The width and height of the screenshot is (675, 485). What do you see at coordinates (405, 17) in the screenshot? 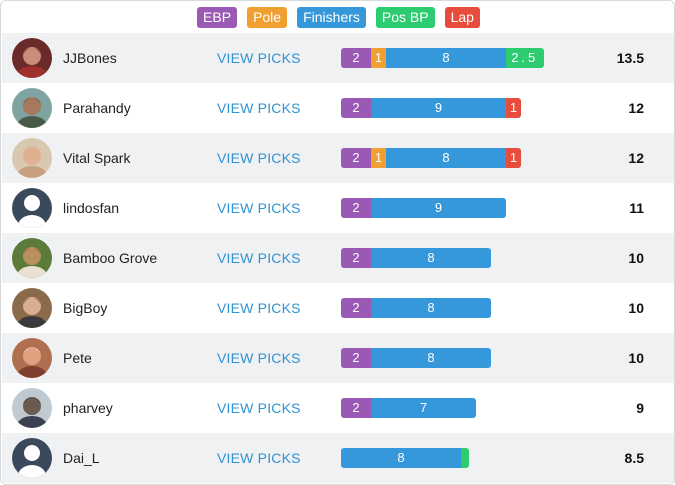
I see `legend-posbp: Pos BP` at bounding box center [405, 17].